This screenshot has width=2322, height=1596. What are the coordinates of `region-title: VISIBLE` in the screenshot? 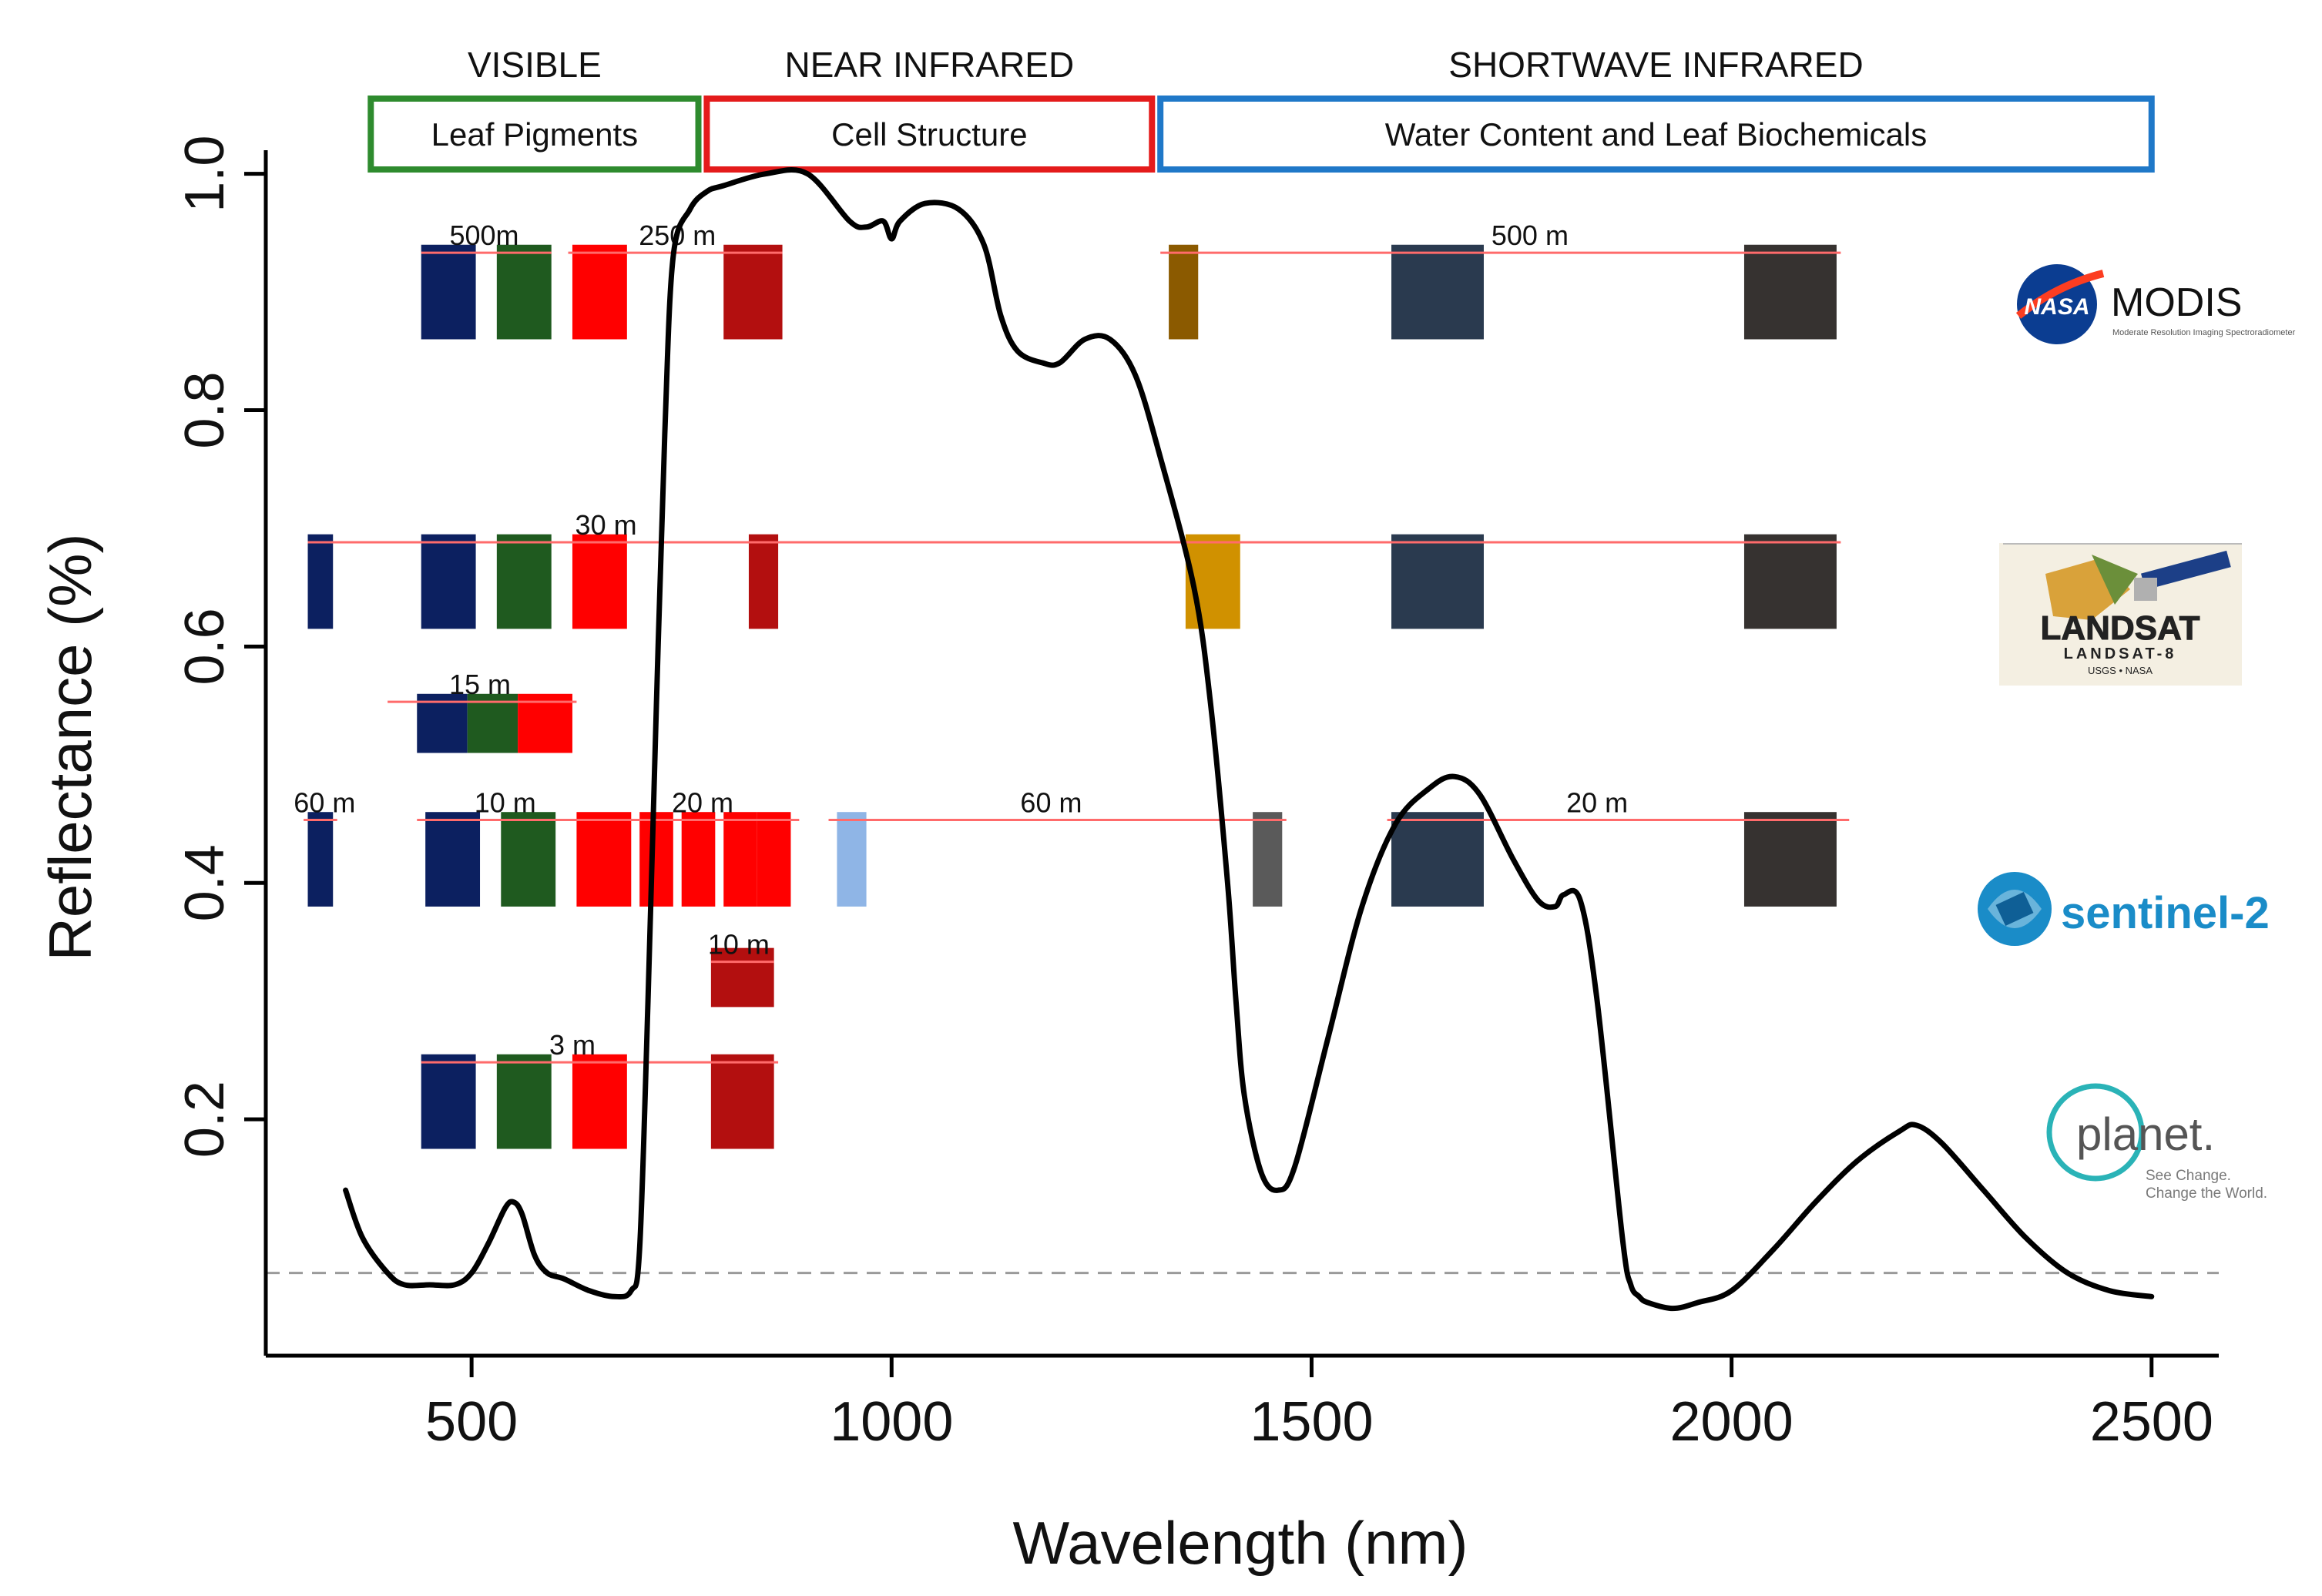 It's located at (535, 65).